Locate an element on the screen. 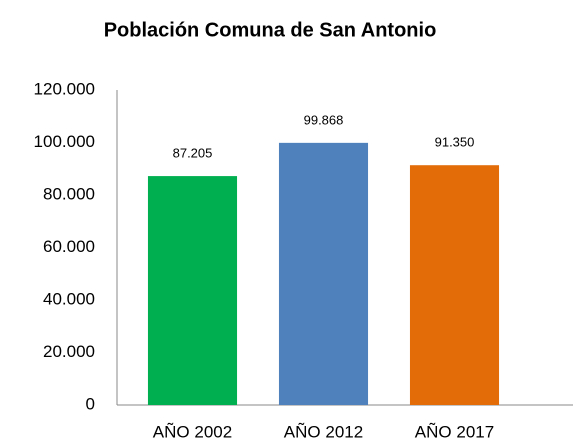 This screenshot has height=444, width=573. y-tick-label: 100.000 is located at coordinates (64, 141).